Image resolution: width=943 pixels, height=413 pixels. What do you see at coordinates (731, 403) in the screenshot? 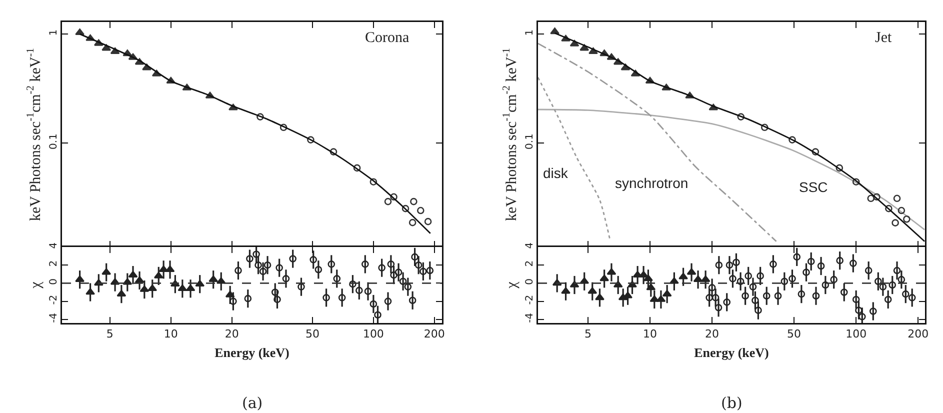
I see `text: (b)` at bounding box center [731, 403].